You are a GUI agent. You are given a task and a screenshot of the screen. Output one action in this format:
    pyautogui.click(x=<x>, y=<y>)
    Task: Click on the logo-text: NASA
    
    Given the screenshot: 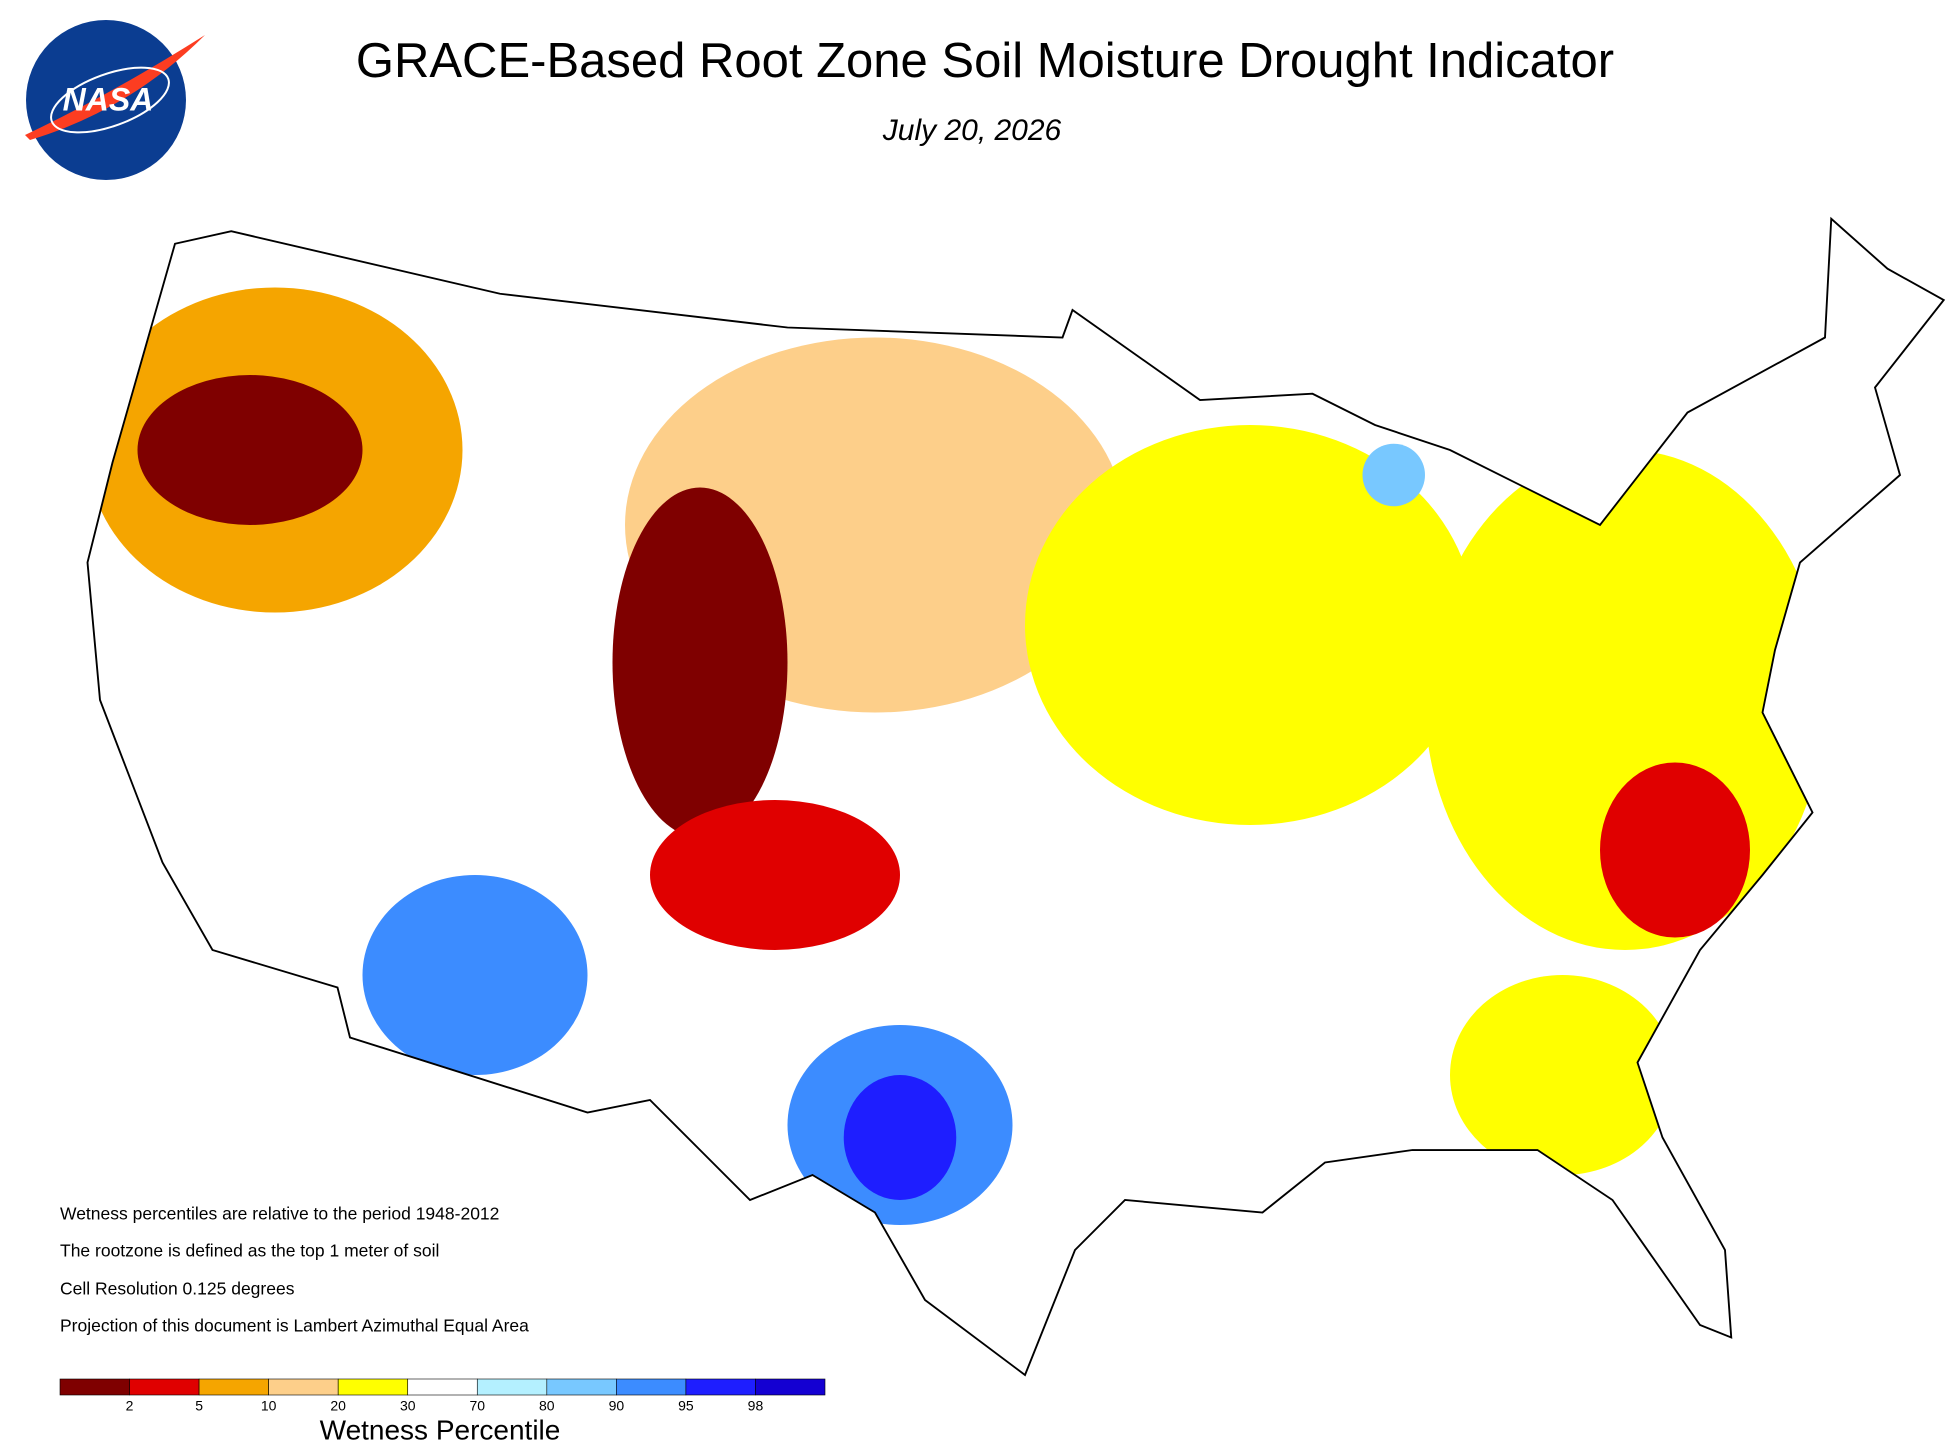 What is the action you would take?
    pyautogui.click(x=108, y=99)
    